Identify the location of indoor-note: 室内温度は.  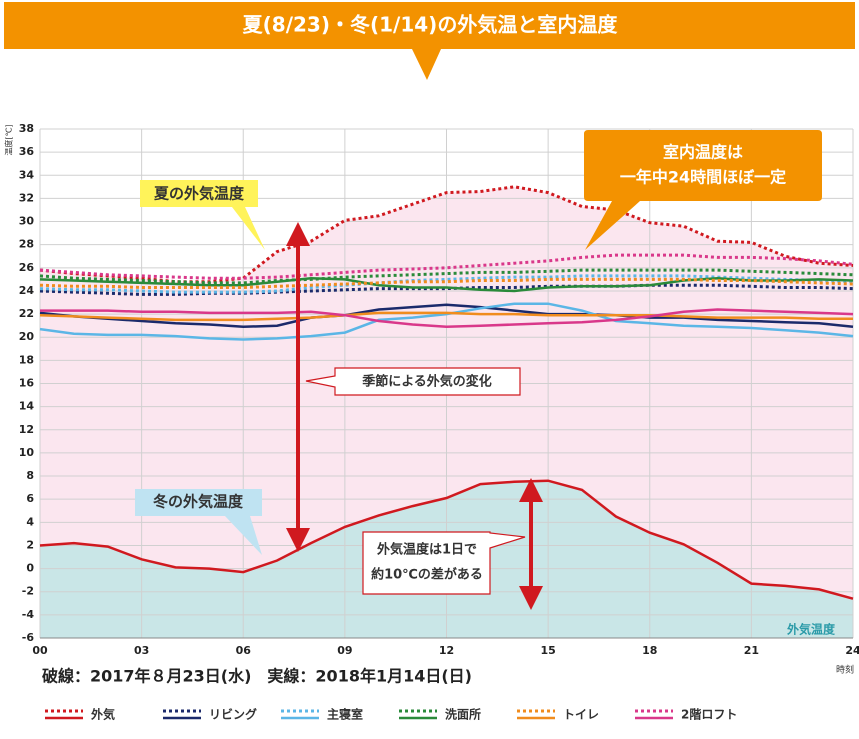
(703, 152).